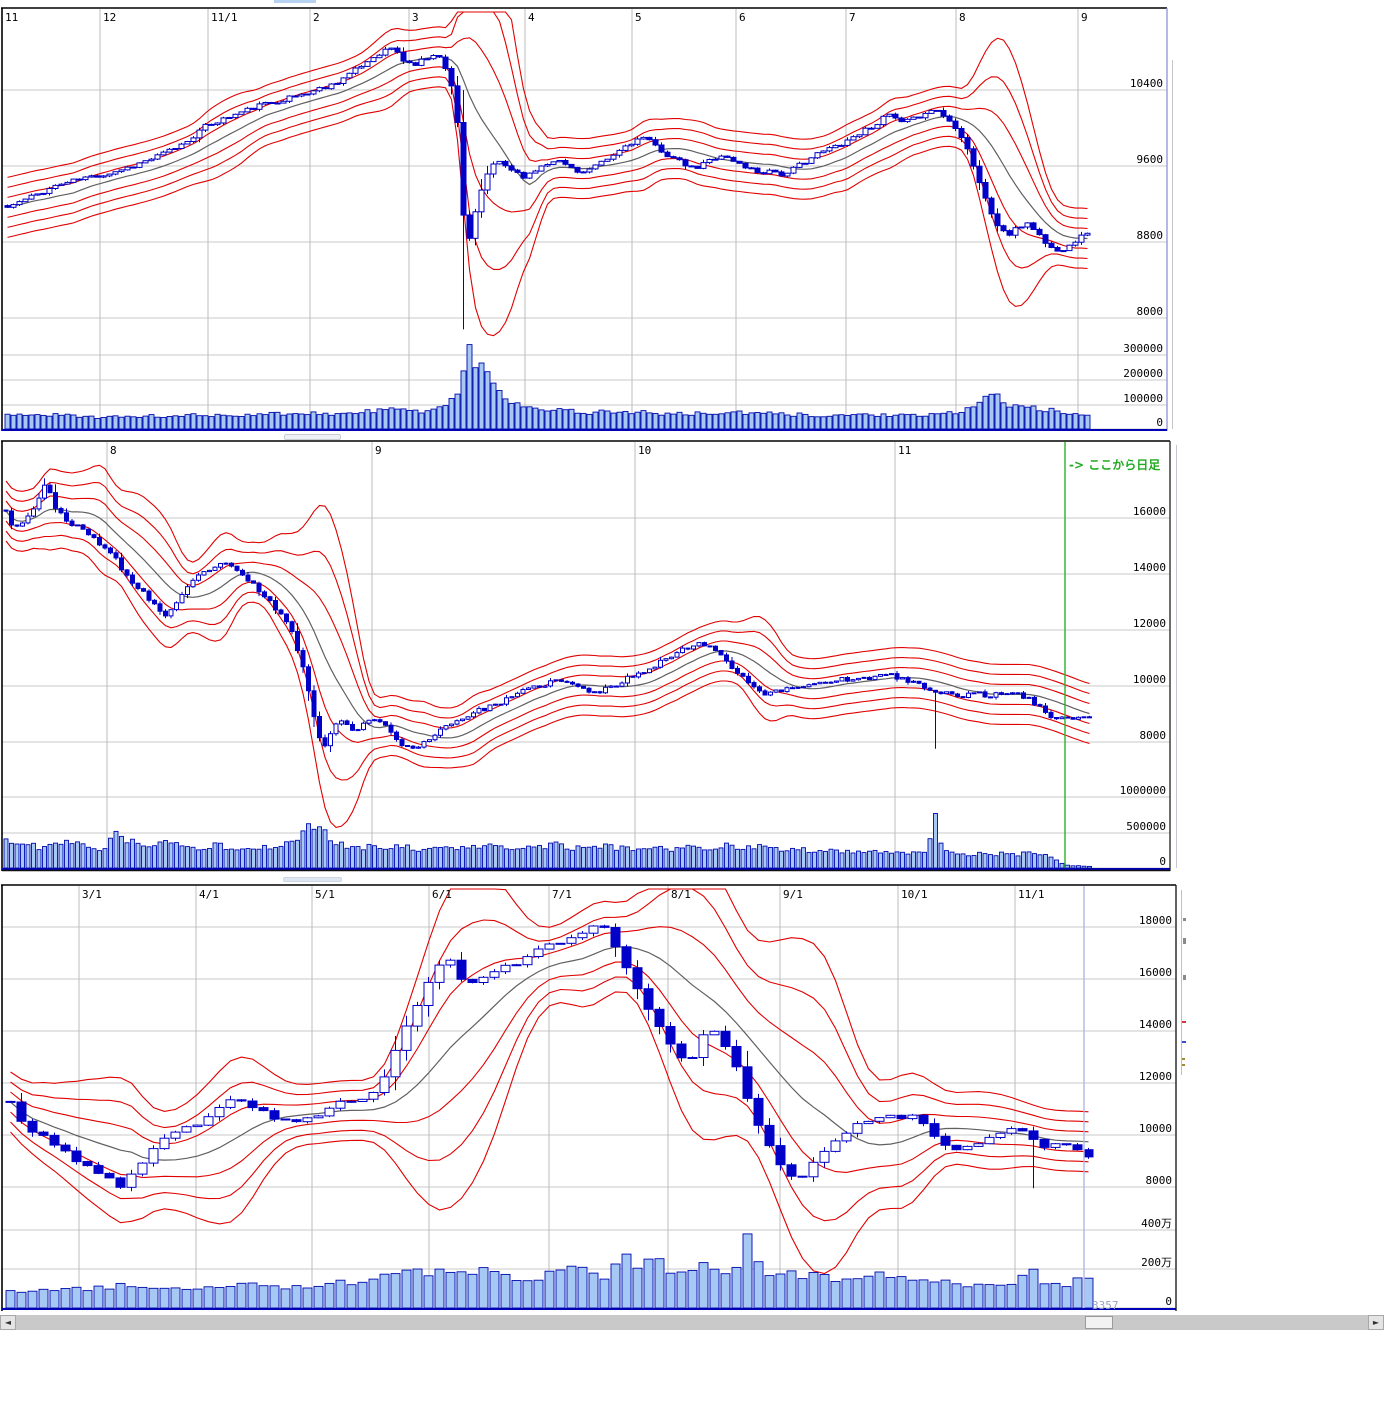  What do you see at coordinates (1376, 1322) in the screenshot?
I see `scrollbar-right-arrow-icon: ►` at bounding box center [1376, 1322].